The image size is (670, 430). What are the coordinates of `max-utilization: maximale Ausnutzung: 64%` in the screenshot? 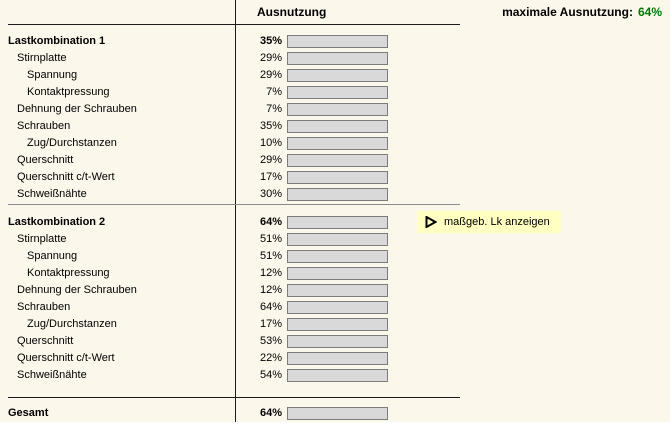 It's located at (582, 12).